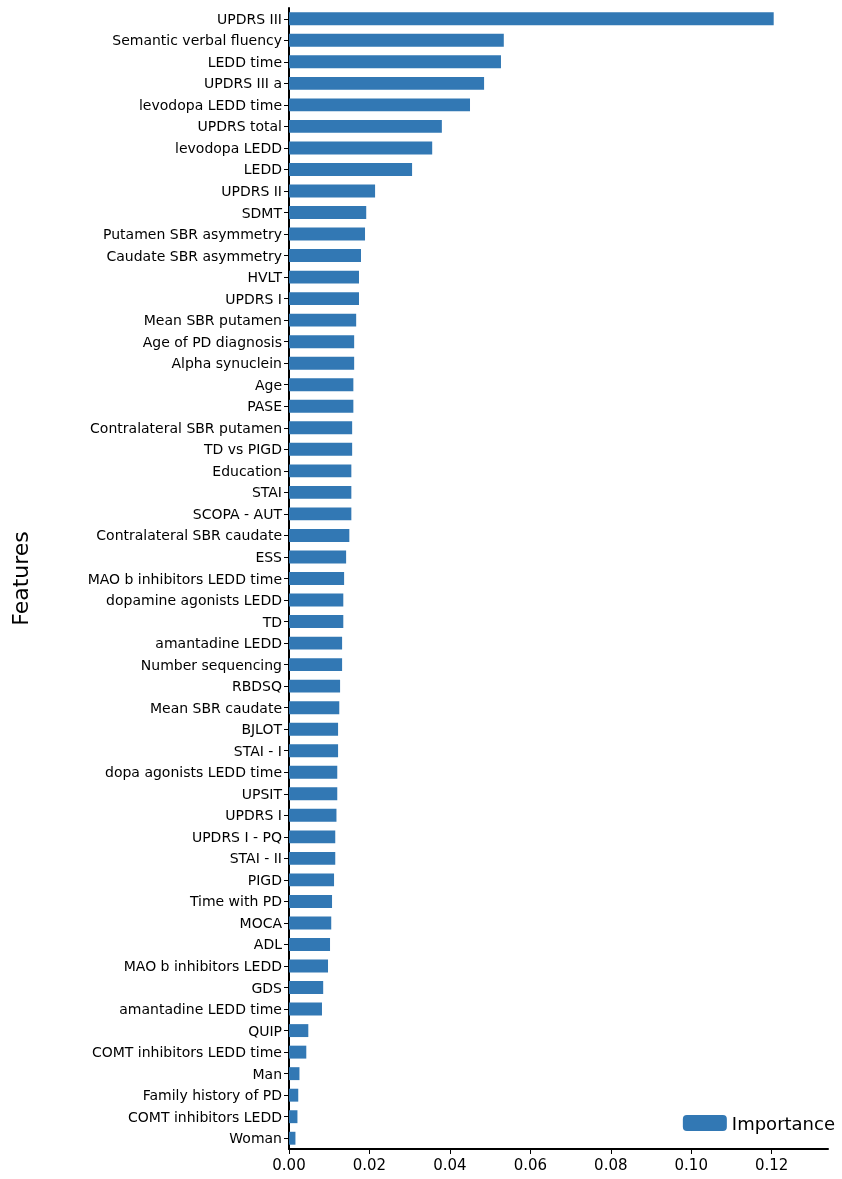 The height and width of the screenshot is (1179, 842). What do you see at coordinates (267, 1073) in the screenshot?
I see `y-tick-label: Man` at bounding box center [267, 1073].